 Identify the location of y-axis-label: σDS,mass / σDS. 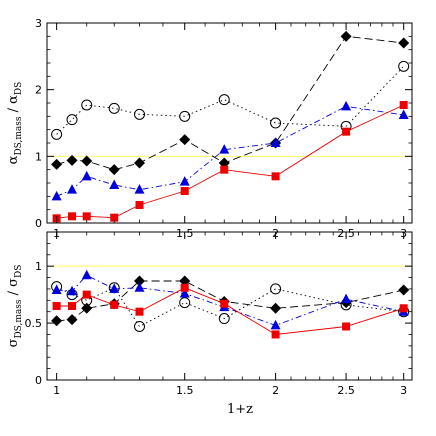
(15, 306).